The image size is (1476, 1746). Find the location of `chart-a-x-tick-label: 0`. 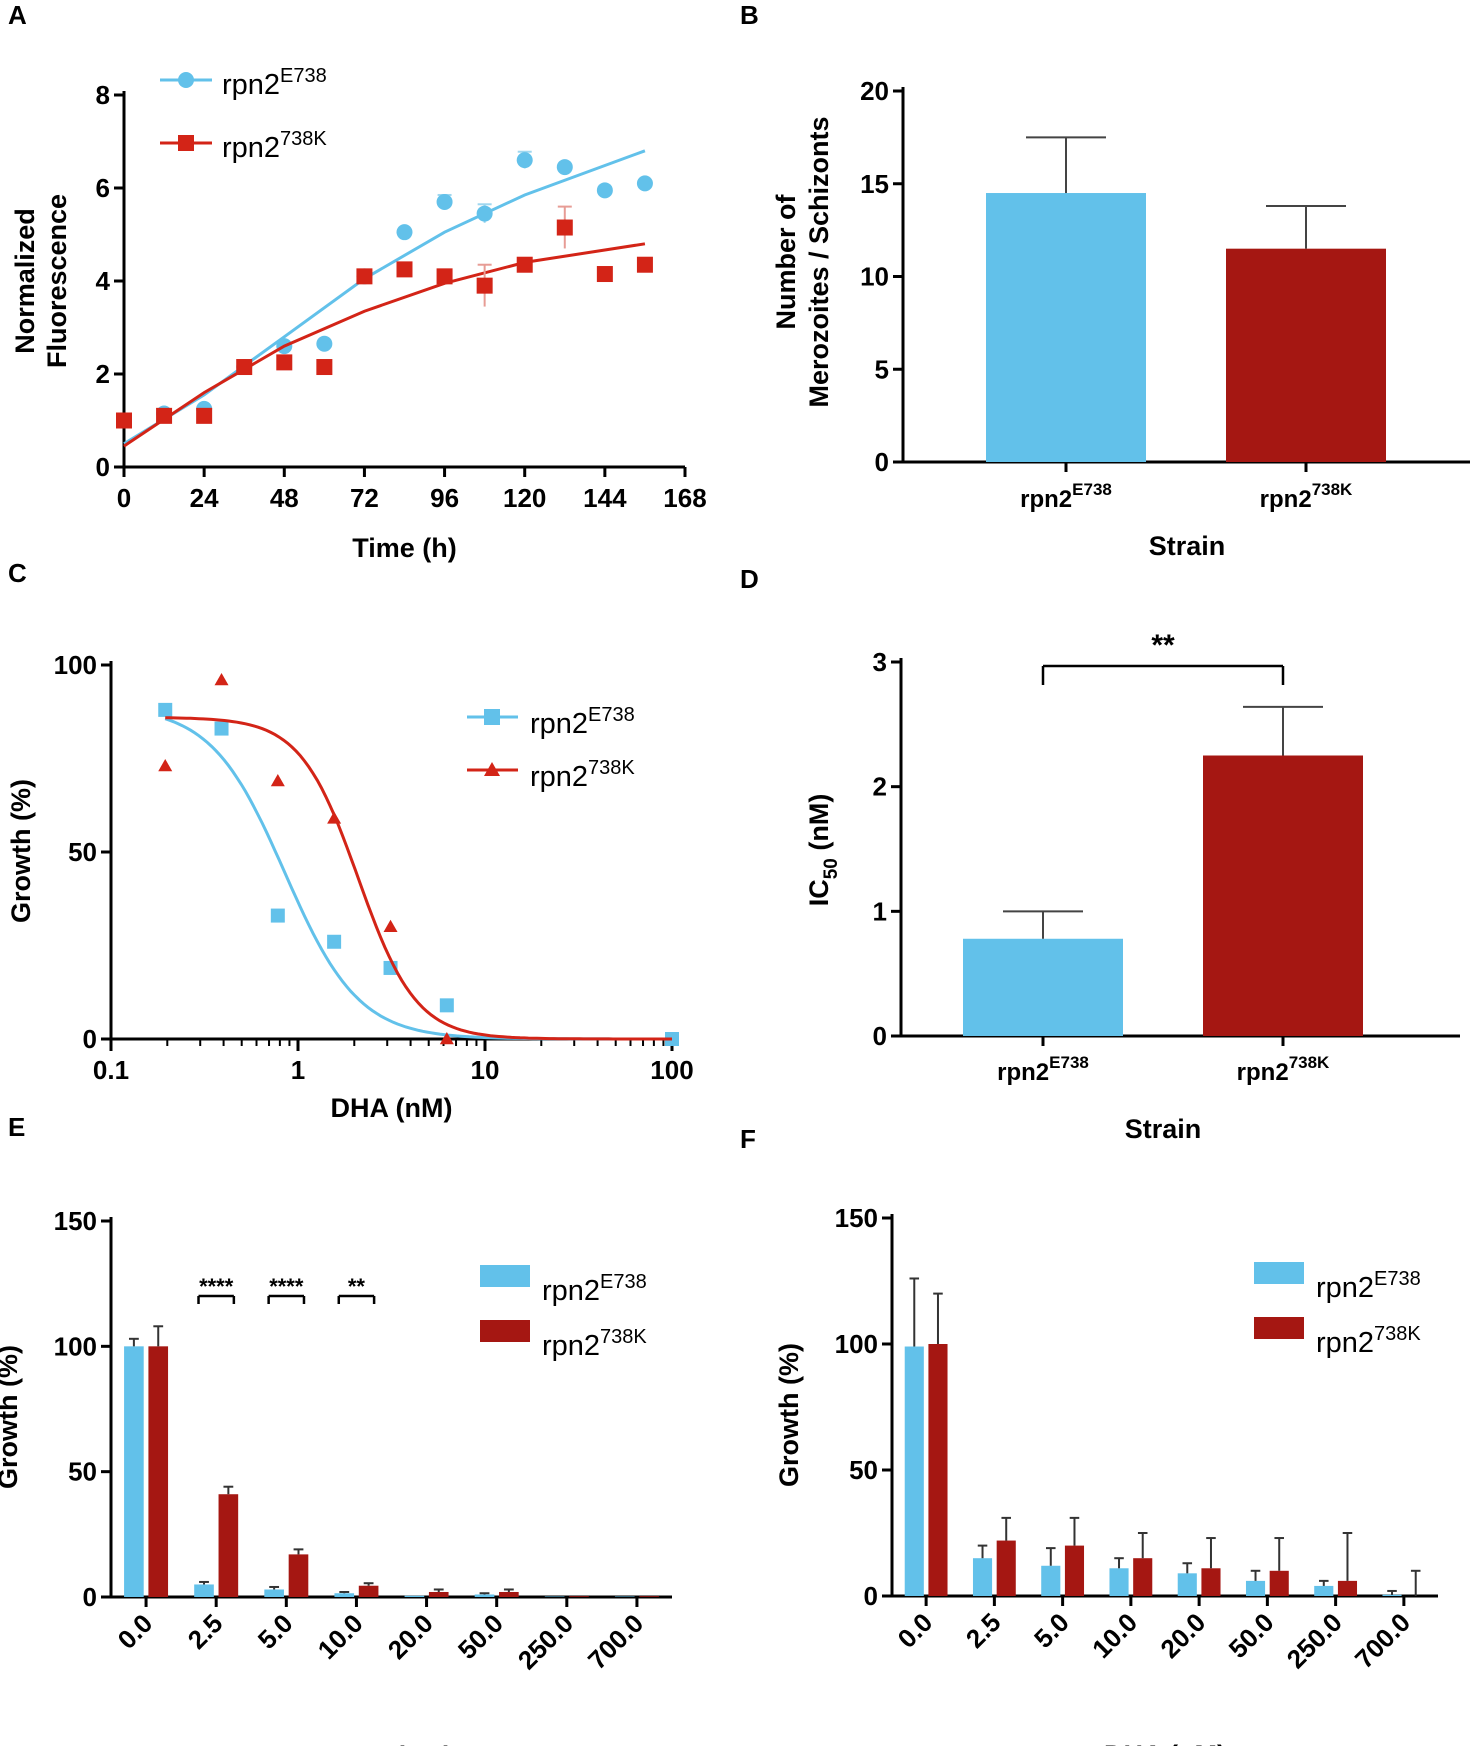

chart-a-x-tick-label: 0 is located at coordinates (124, 498).